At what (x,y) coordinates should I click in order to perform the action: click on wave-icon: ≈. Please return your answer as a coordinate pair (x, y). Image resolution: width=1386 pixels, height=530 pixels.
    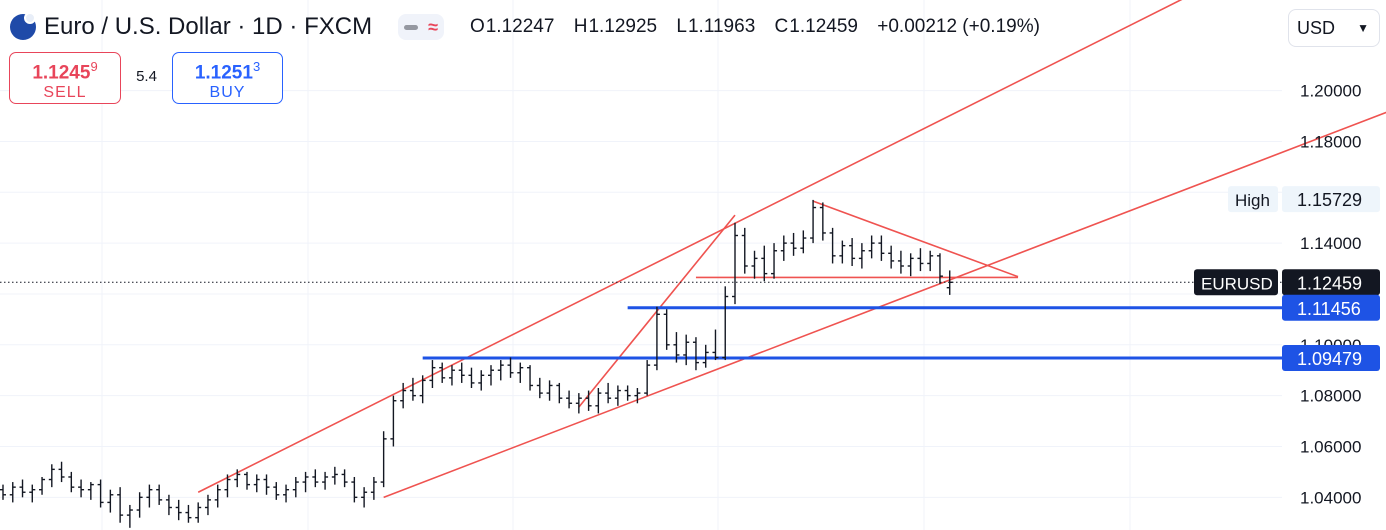
    Looking at the image, I should click on (433, 27).